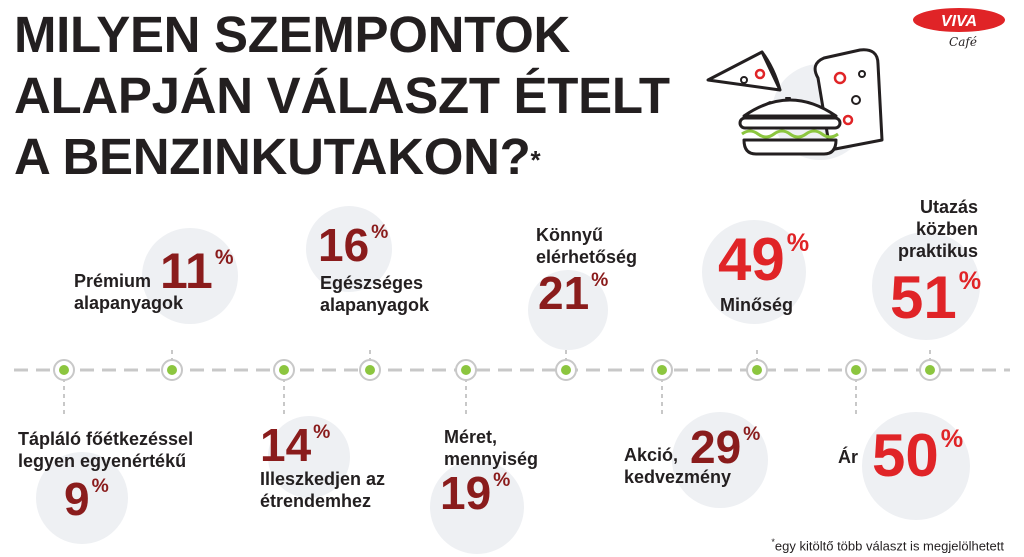 The height and width of the screenshot is (557, 1024). I want to click on title-line-1: MILYEN SZEMPONTOK, so click(292, 34).